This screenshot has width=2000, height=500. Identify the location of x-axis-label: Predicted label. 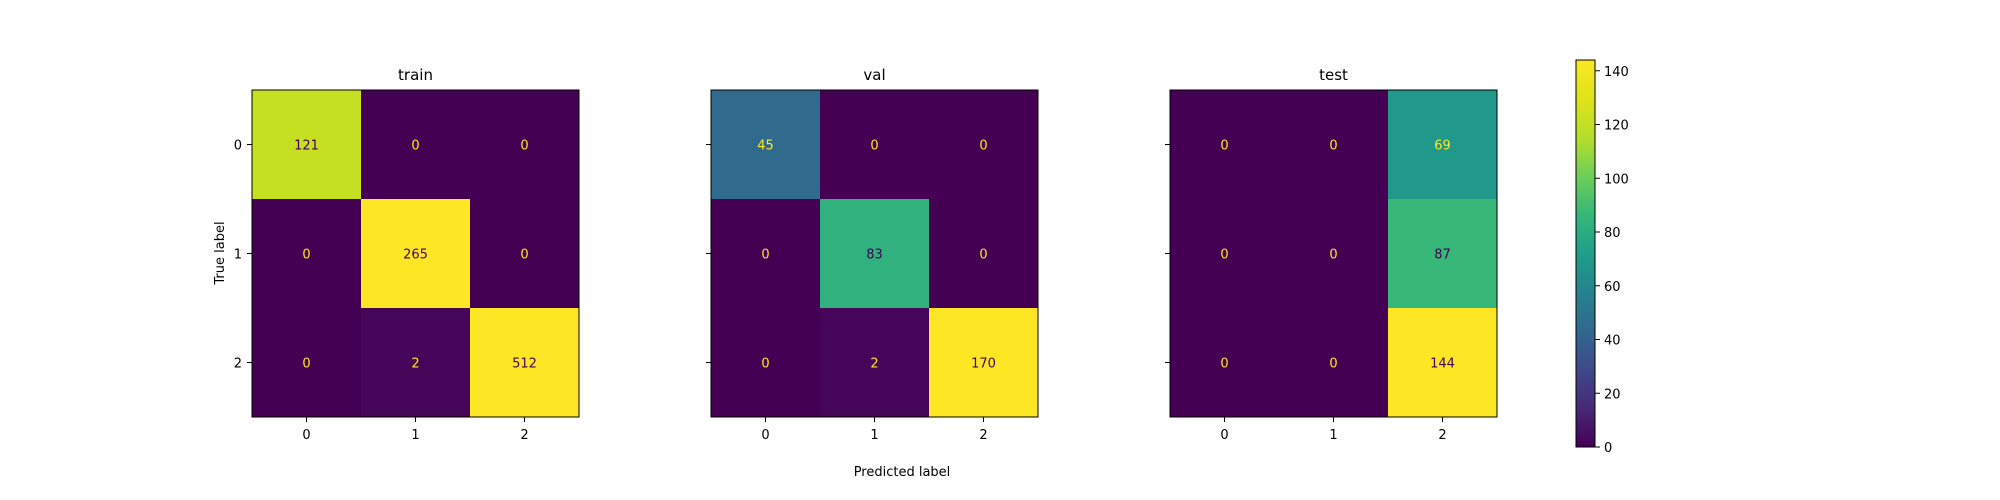
(902, 472).